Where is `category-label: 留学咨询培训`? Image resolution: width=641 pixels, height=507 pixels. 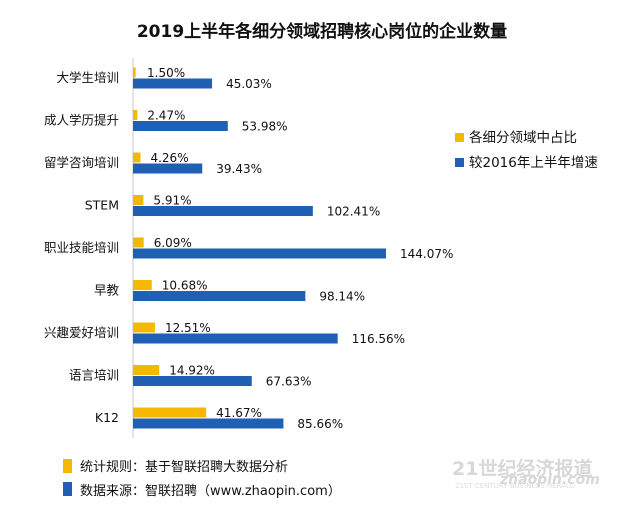 category-label: 留学咨询培训 is located at coordinates (81, 162).